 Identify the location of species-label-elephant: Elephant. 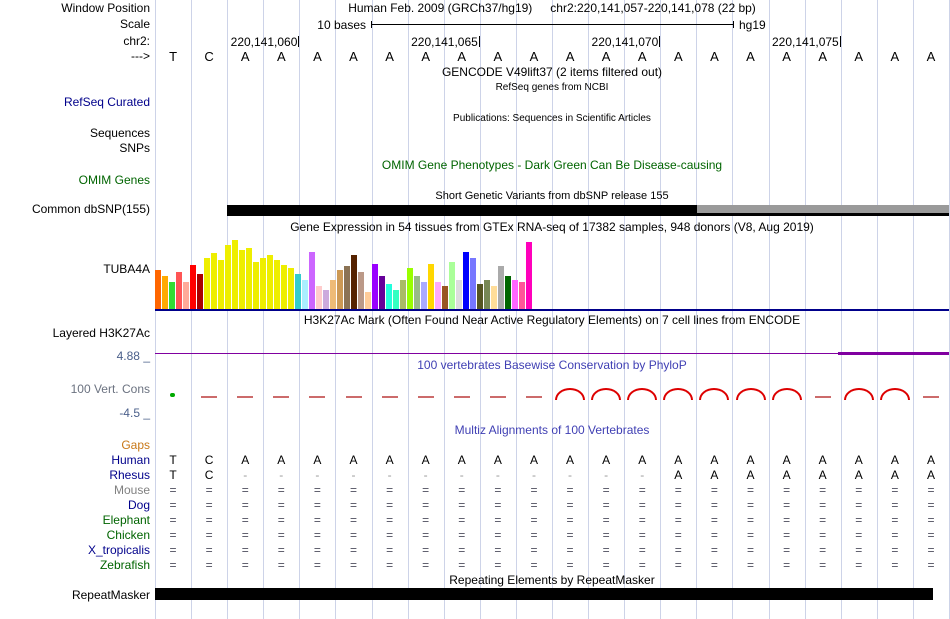
(126, 520).